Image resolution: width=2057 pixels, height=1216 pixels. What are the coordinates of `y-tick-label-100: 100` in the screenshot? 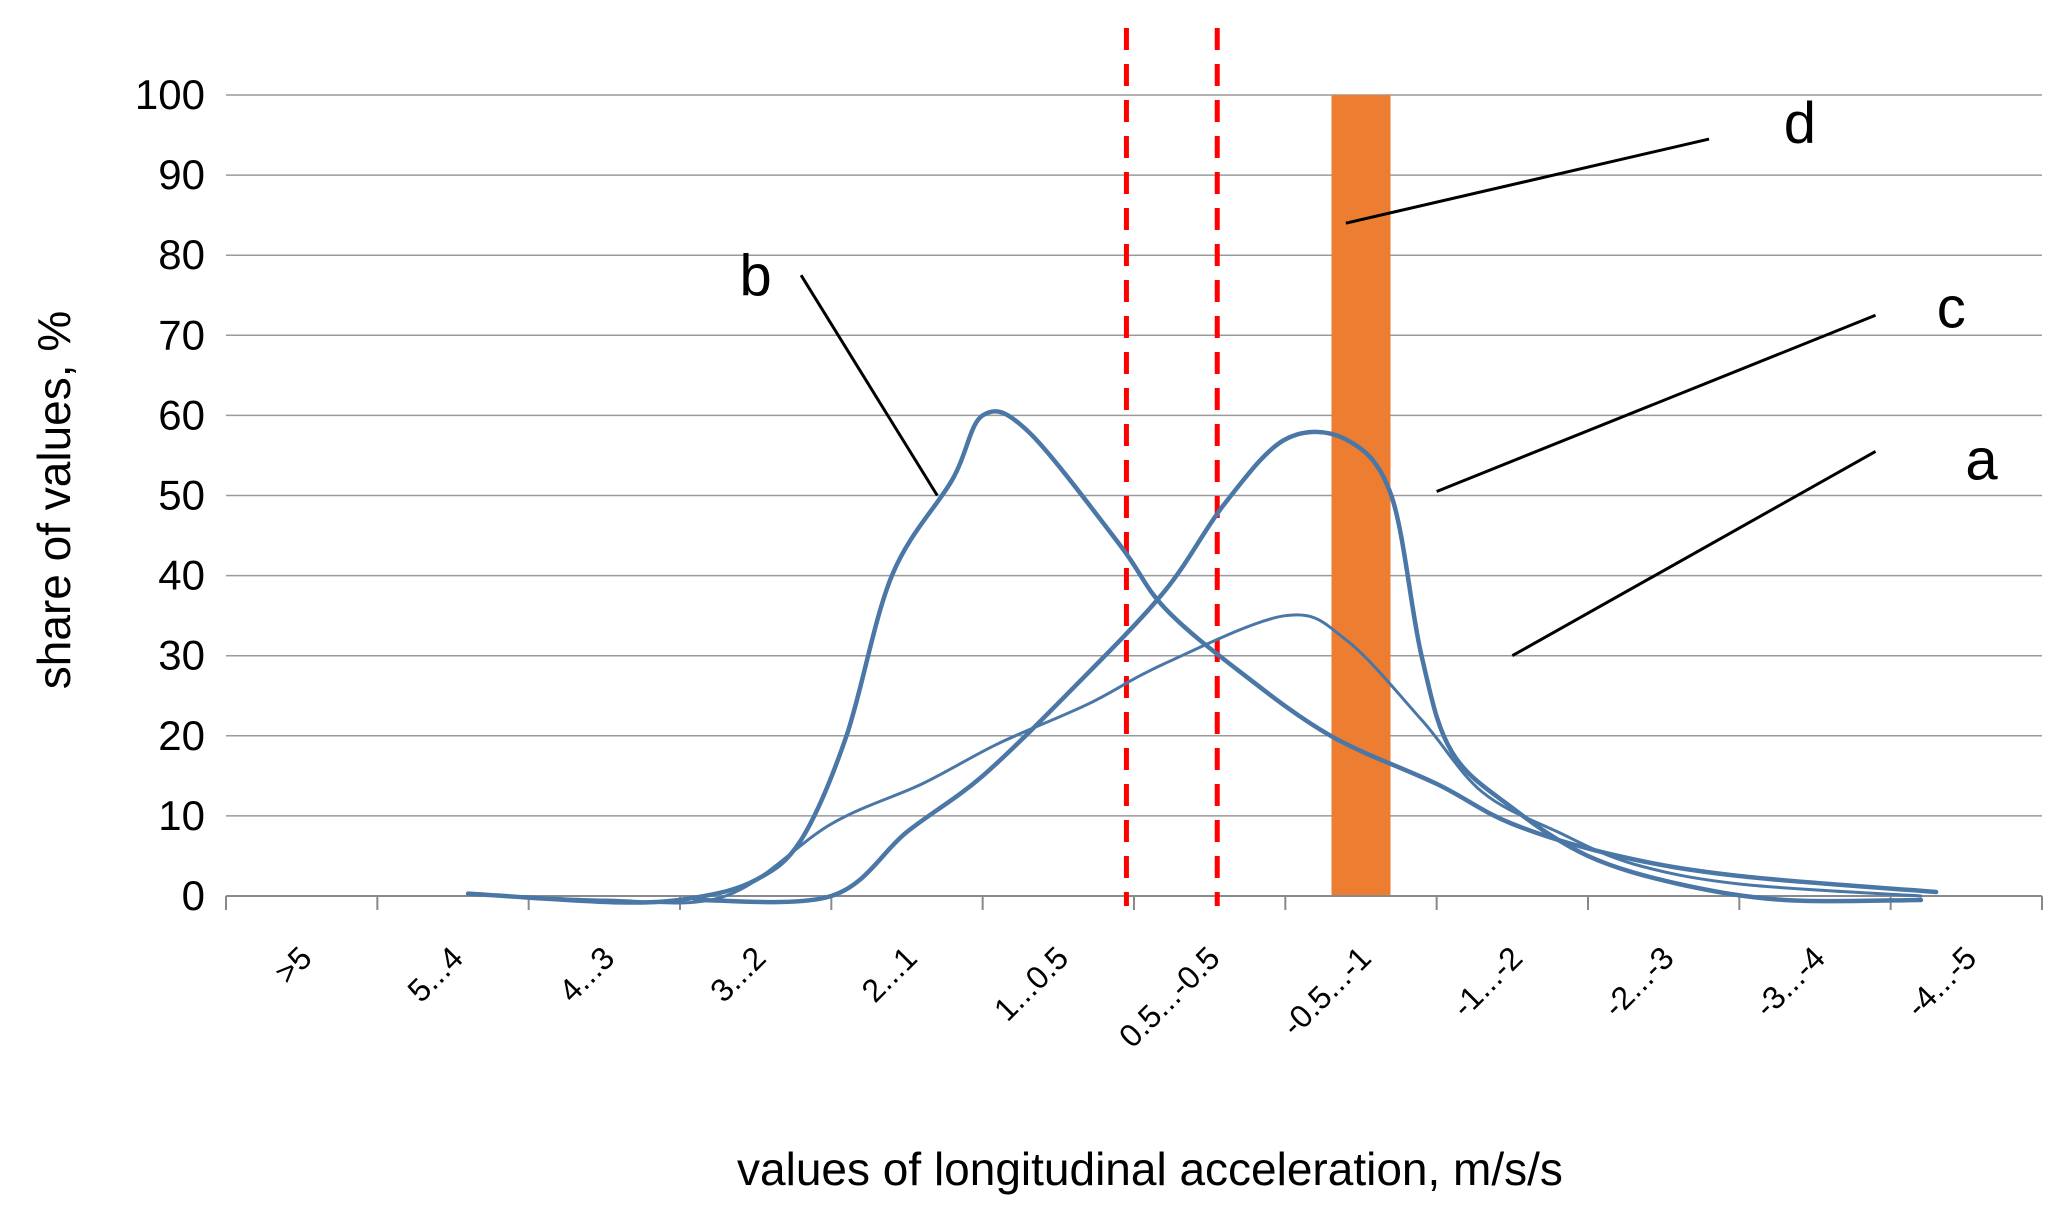 It's located at (170, 94).